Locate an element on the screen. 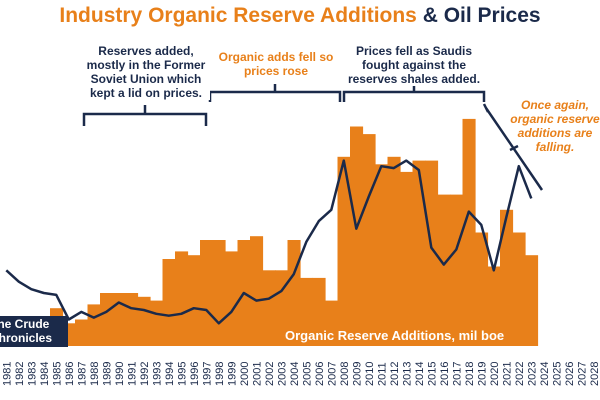  x-tick-1987: 1987 is located at coordinates (82, 374).